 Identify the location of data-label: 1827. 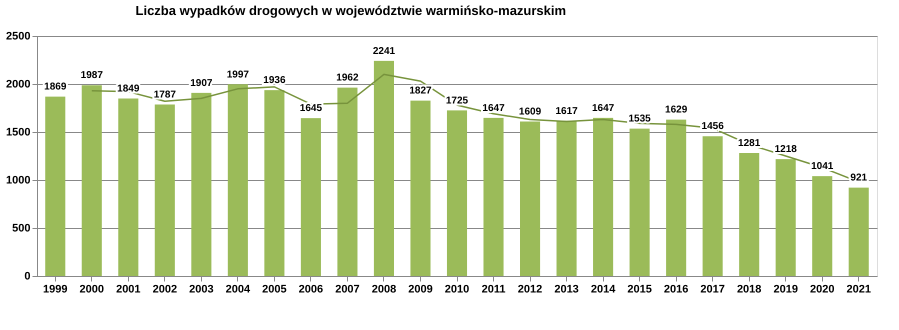
(420, 91).